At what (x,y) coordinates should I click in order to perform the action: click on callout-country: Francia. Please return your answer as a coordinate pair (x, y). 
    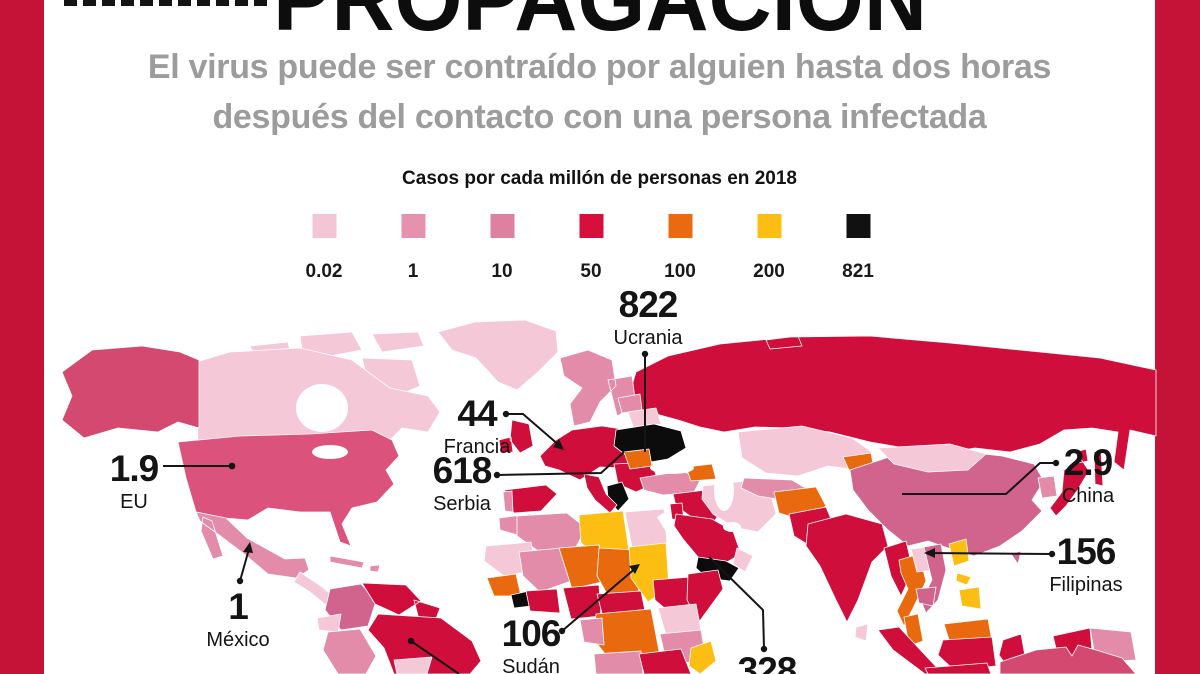
    Looking at the image, I should click on (477, 447).